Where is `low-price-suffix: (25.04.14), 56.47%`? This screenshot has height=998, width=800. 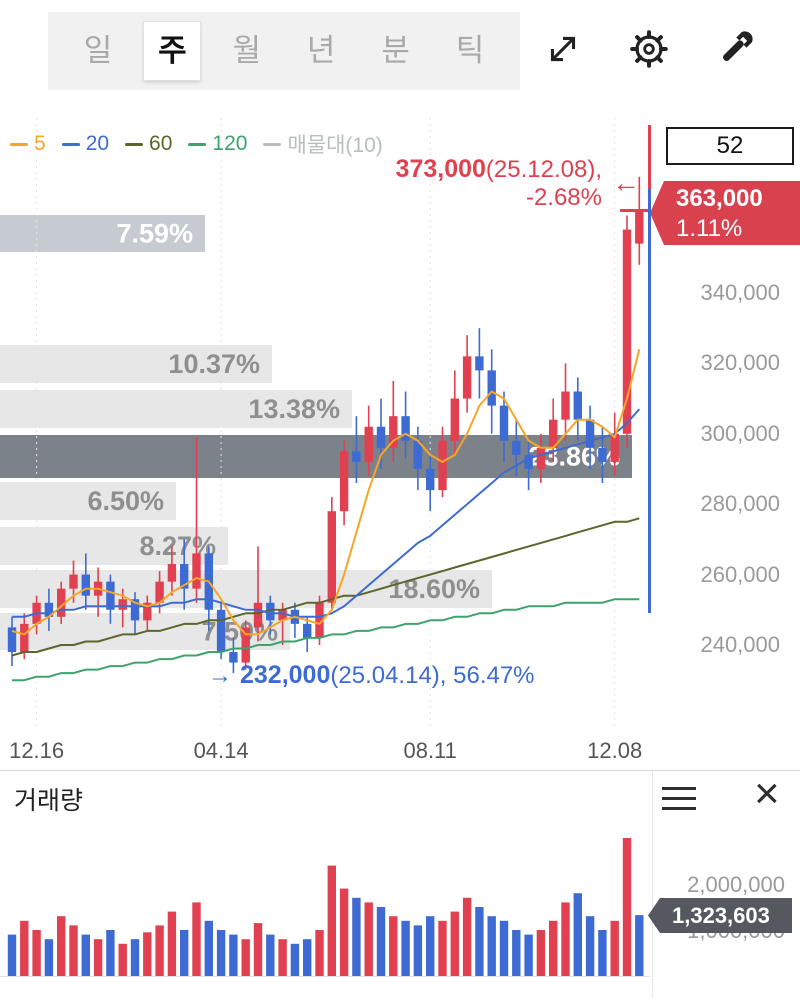 low-price-suffix: (25.04.14), 56.47% is located at coordinates (432, 675).